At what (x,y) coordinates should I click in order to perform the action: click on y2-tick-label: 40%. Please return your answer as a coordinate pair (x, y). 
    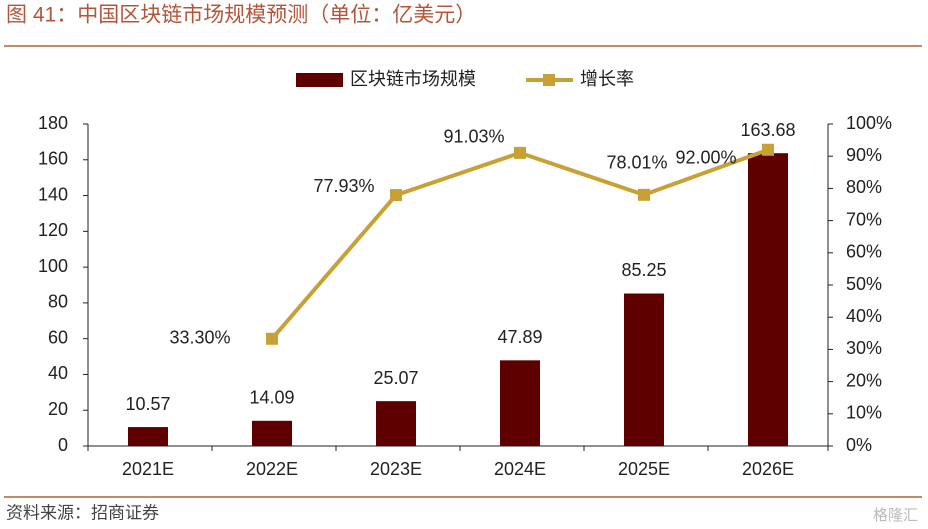
    Looking at the image, I should click on (864, 316).